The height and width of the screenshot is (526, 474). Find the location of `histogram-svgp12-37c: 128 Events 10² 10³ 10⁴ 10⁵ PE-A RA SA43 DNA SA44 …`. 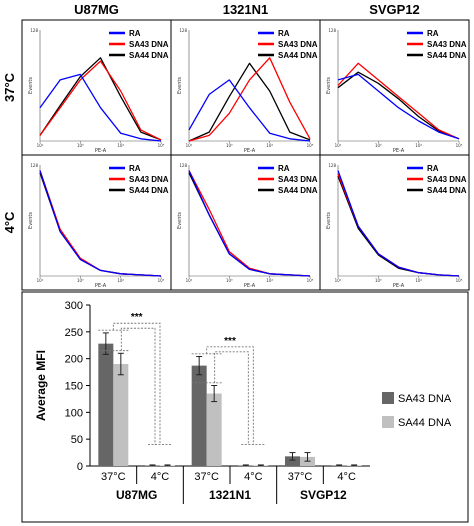

histogram-svgp12-37c: 128 Events 10² 10³ 10⁴ 10⁵ PE-A RA SA43 DNA SA44 … is located at coordinates (394, 87).